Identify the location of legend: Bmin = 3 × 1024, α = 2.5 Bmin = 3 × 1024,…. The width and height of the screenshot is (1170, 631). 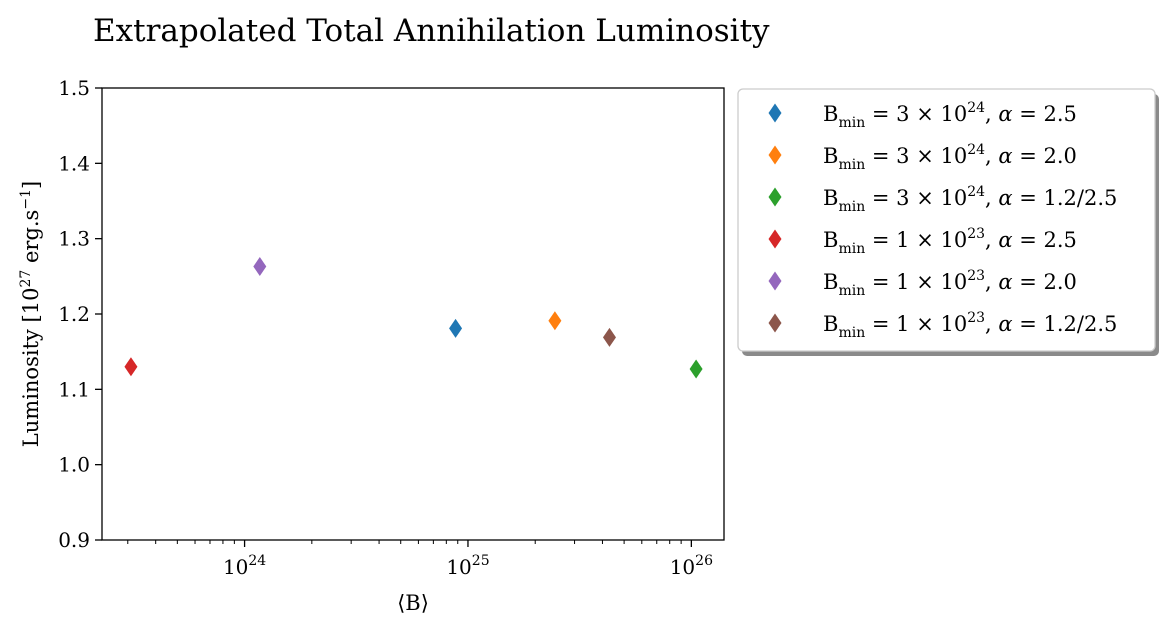
(946, 220).